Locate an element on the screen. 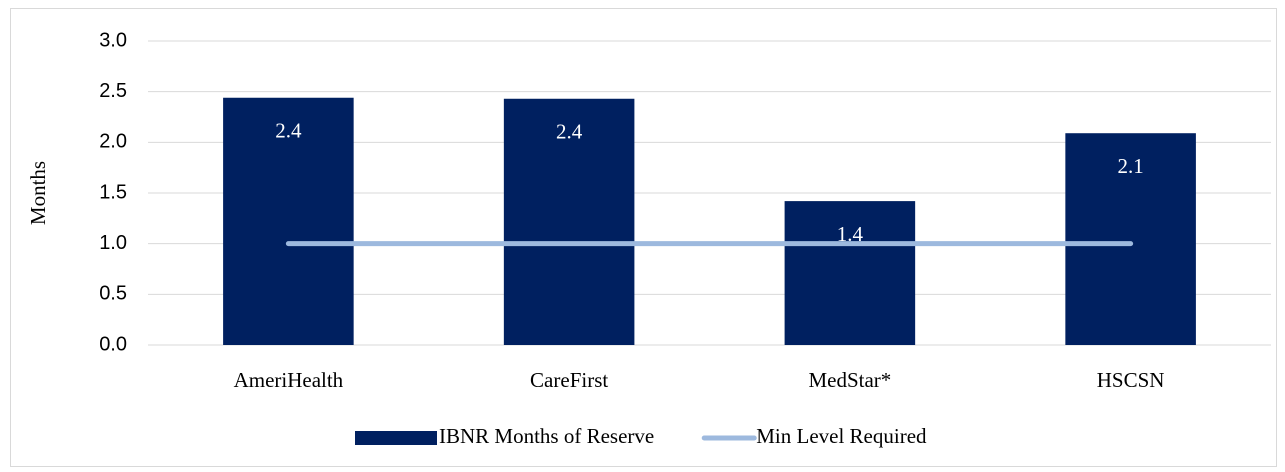  x-tick-label: AmeriHealth is located at coordinates (289, 380).